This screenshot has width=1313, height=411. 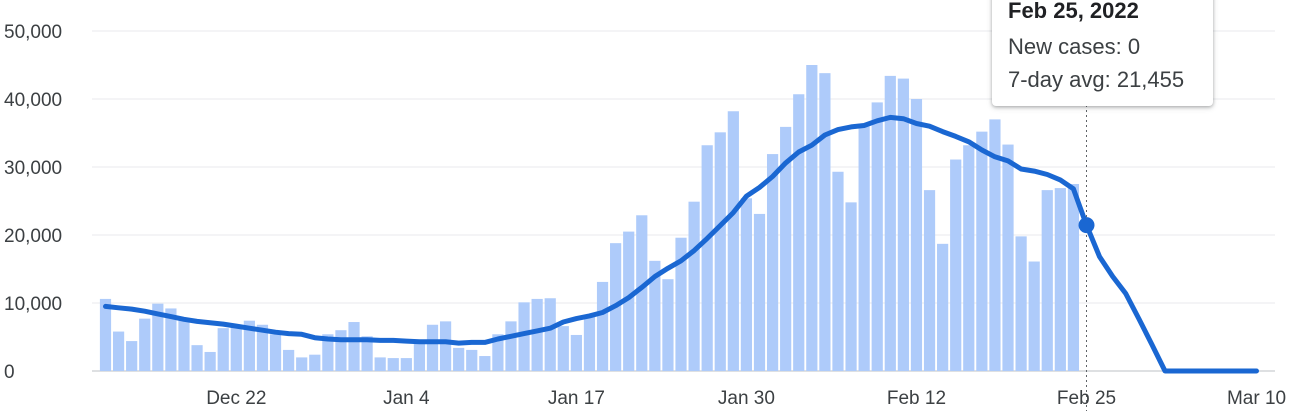 What do you see at coordinates (9, 372) in the screenshot?
I see `y-tick-label: 0` at bounding box center [9, 372].